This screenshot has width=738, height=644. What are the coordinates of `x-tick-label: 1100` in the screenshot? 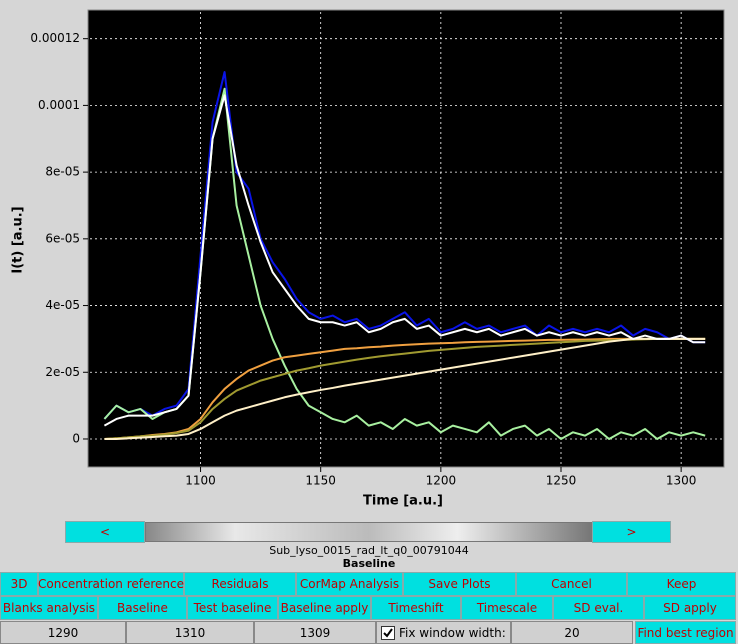 It's located at (200, 481).